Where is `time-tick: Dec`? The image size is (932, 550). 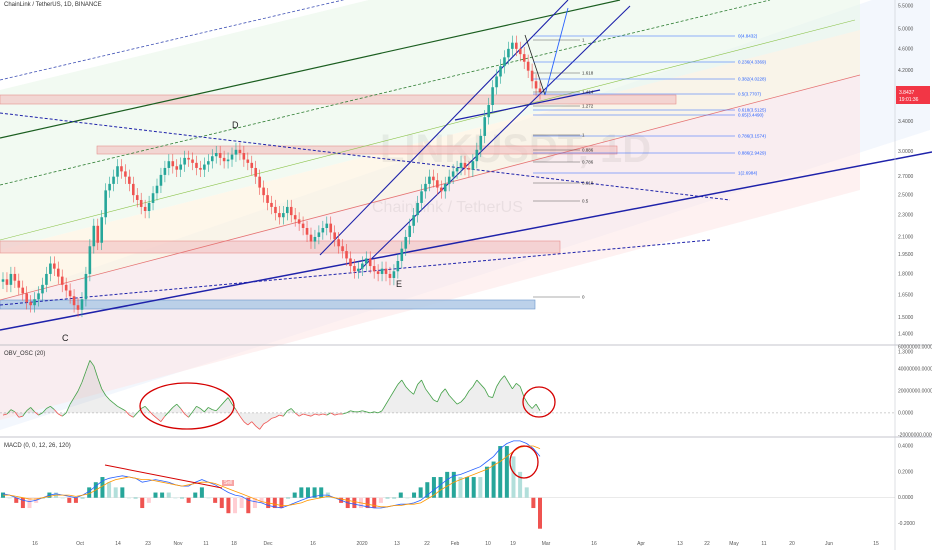 time-tick: Dec is located at coordinates (268, 544).